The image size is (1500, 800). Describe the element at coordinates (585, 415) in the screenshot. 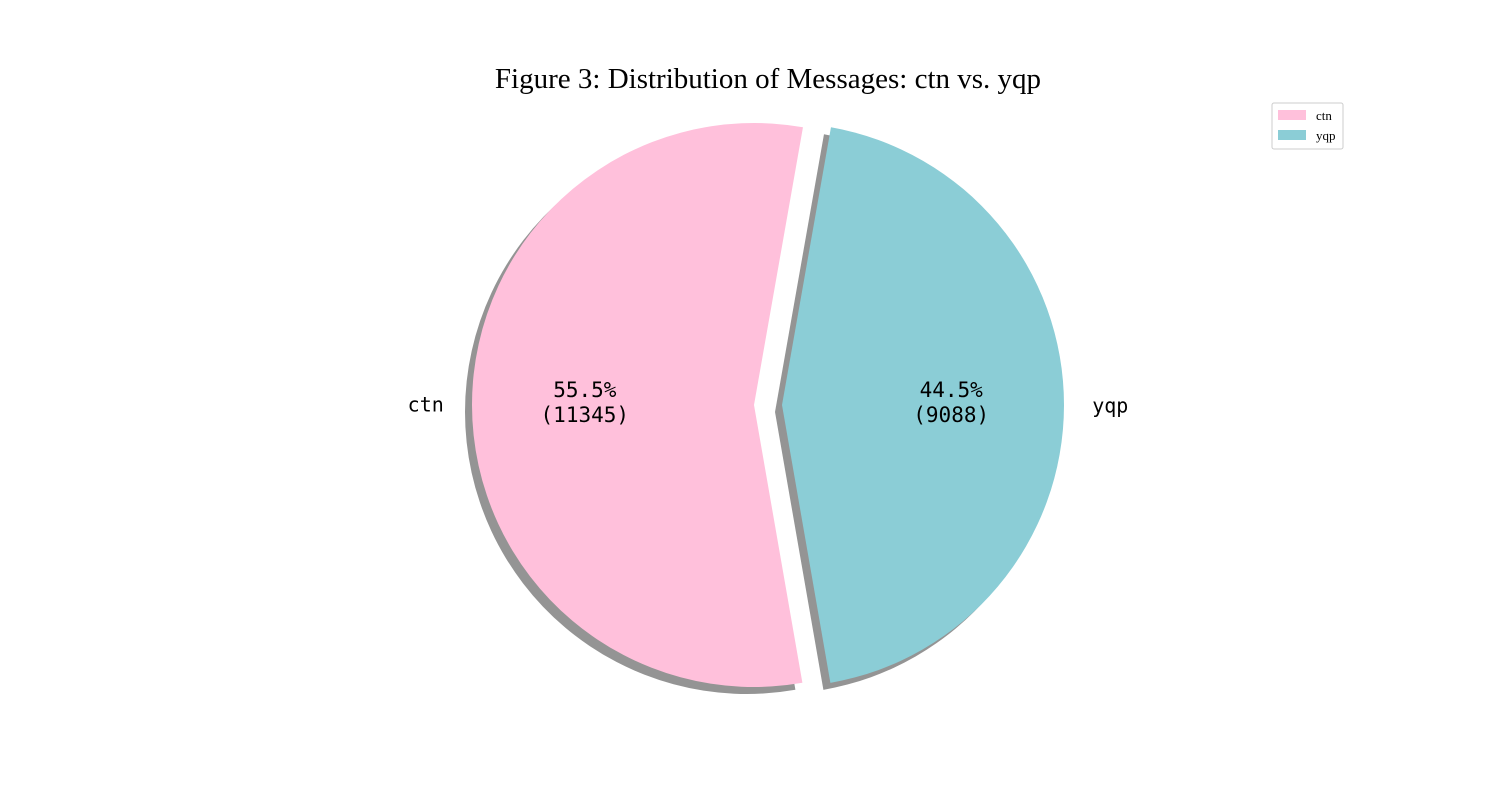

I see `count-label-ctn: (11345)` at that location.